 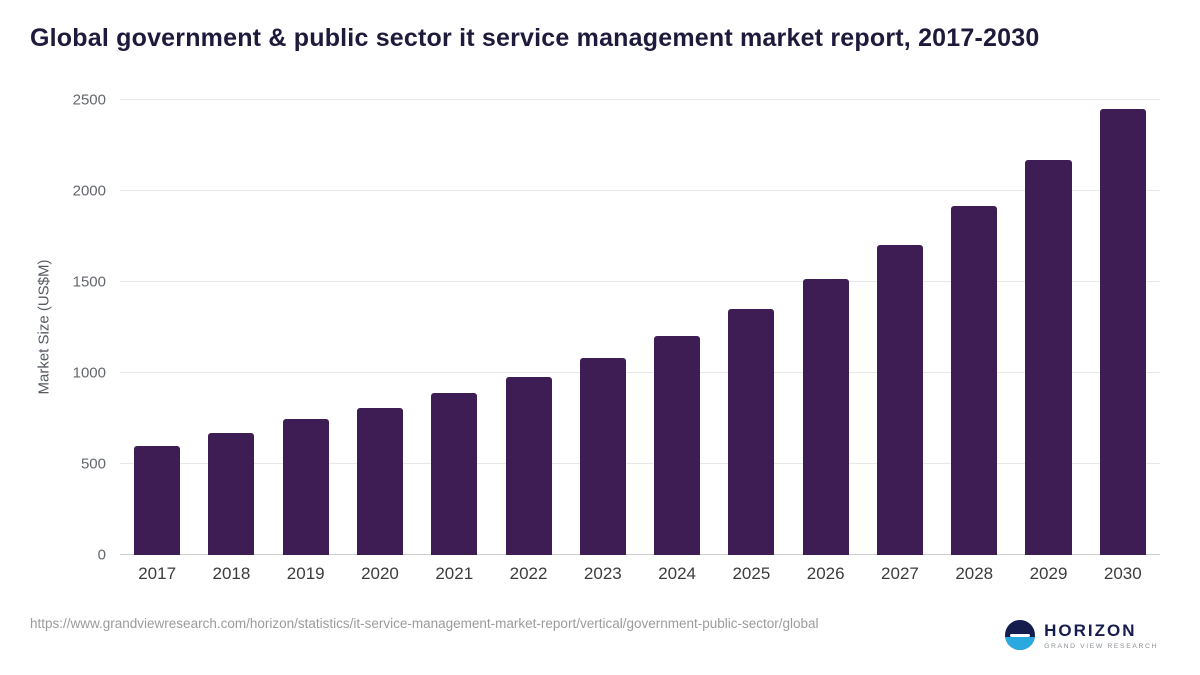 I want to click on horizon-brand-name: HORIZON, so click(x=1090, y=630).